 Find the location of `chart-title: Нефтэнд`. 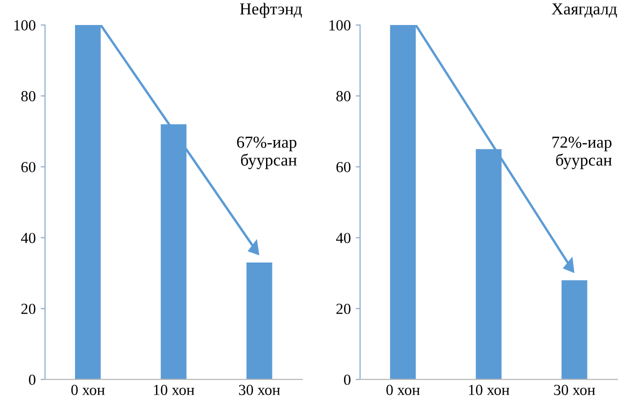

chart-title: Нефтэнд is located at coordinates (271, 10).